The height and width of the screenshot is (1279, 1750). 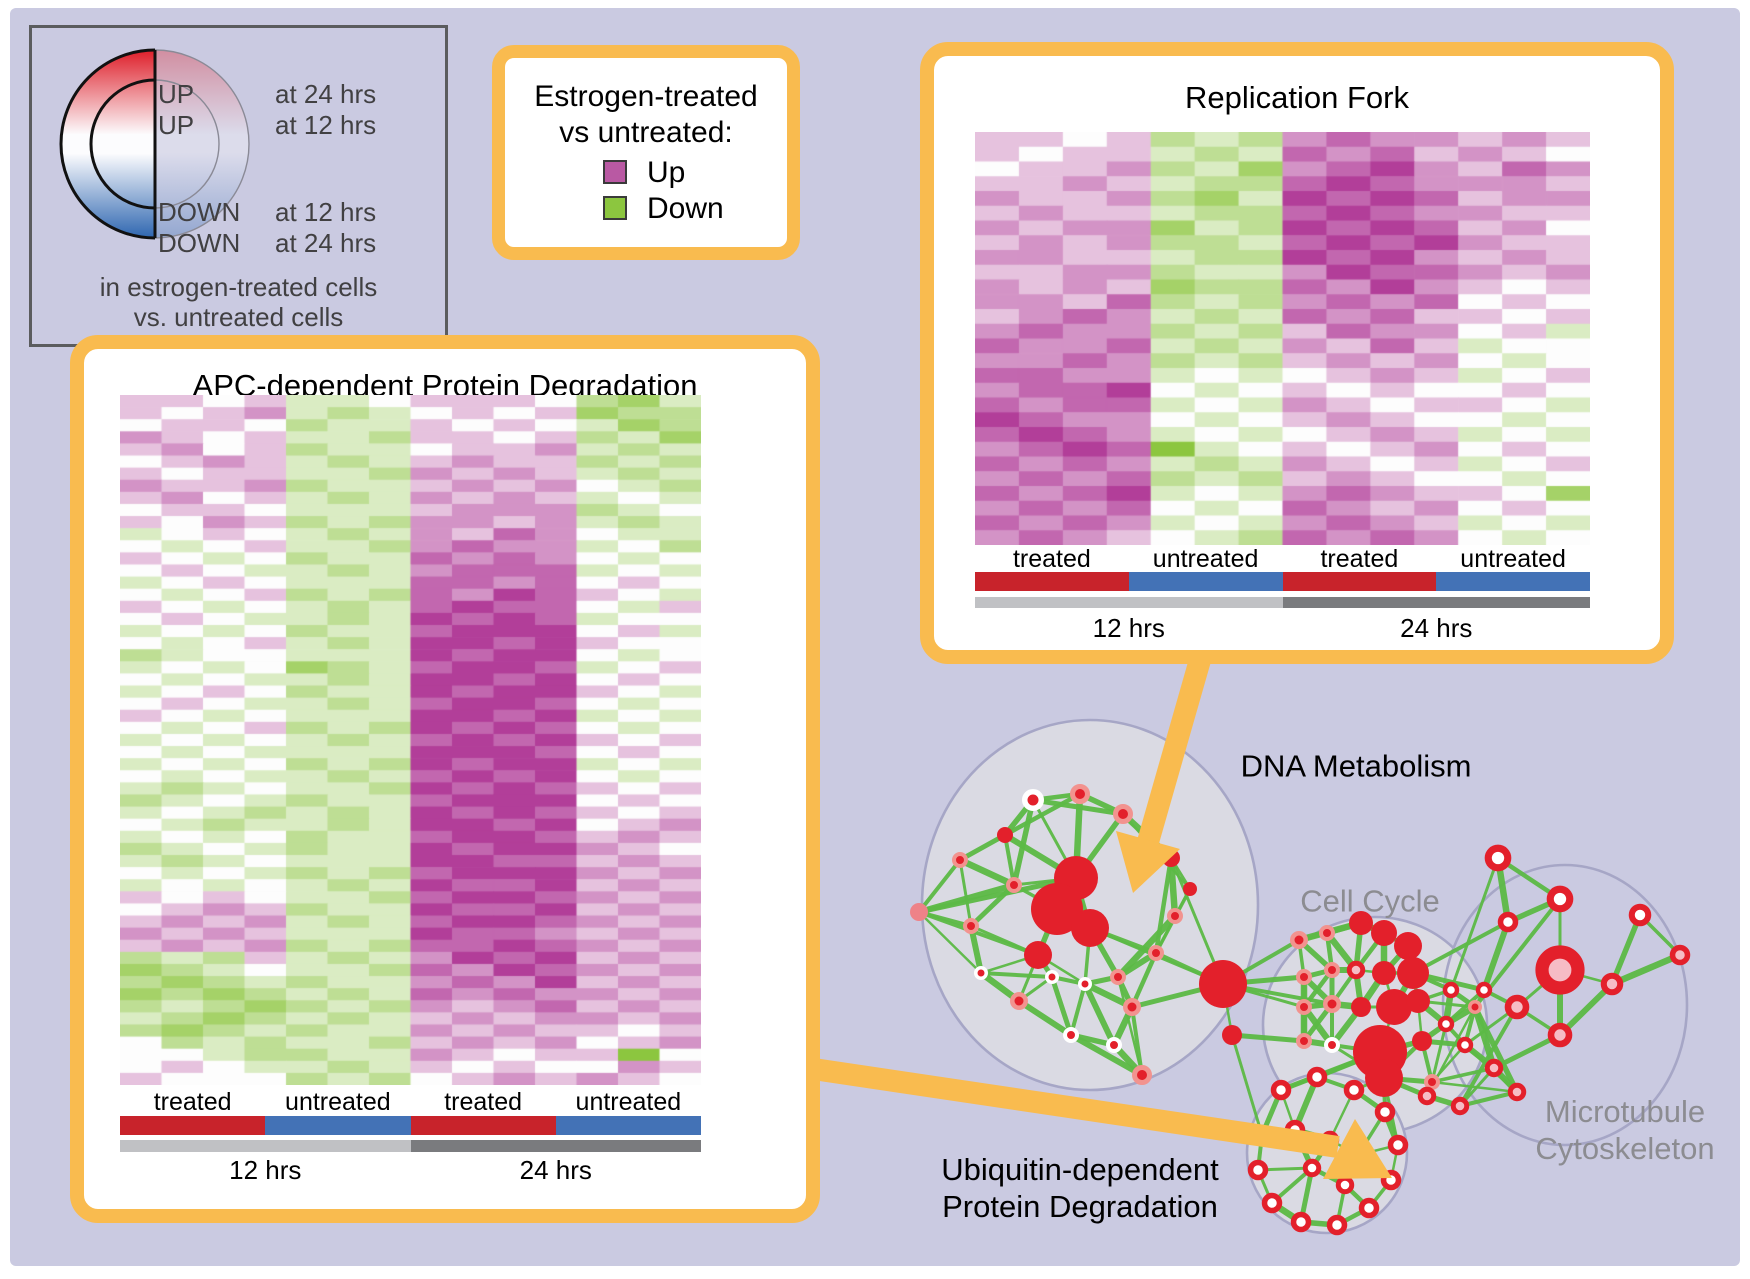 I want to click on key-title-line2: vs untreated:, so click(x=646, y=132).